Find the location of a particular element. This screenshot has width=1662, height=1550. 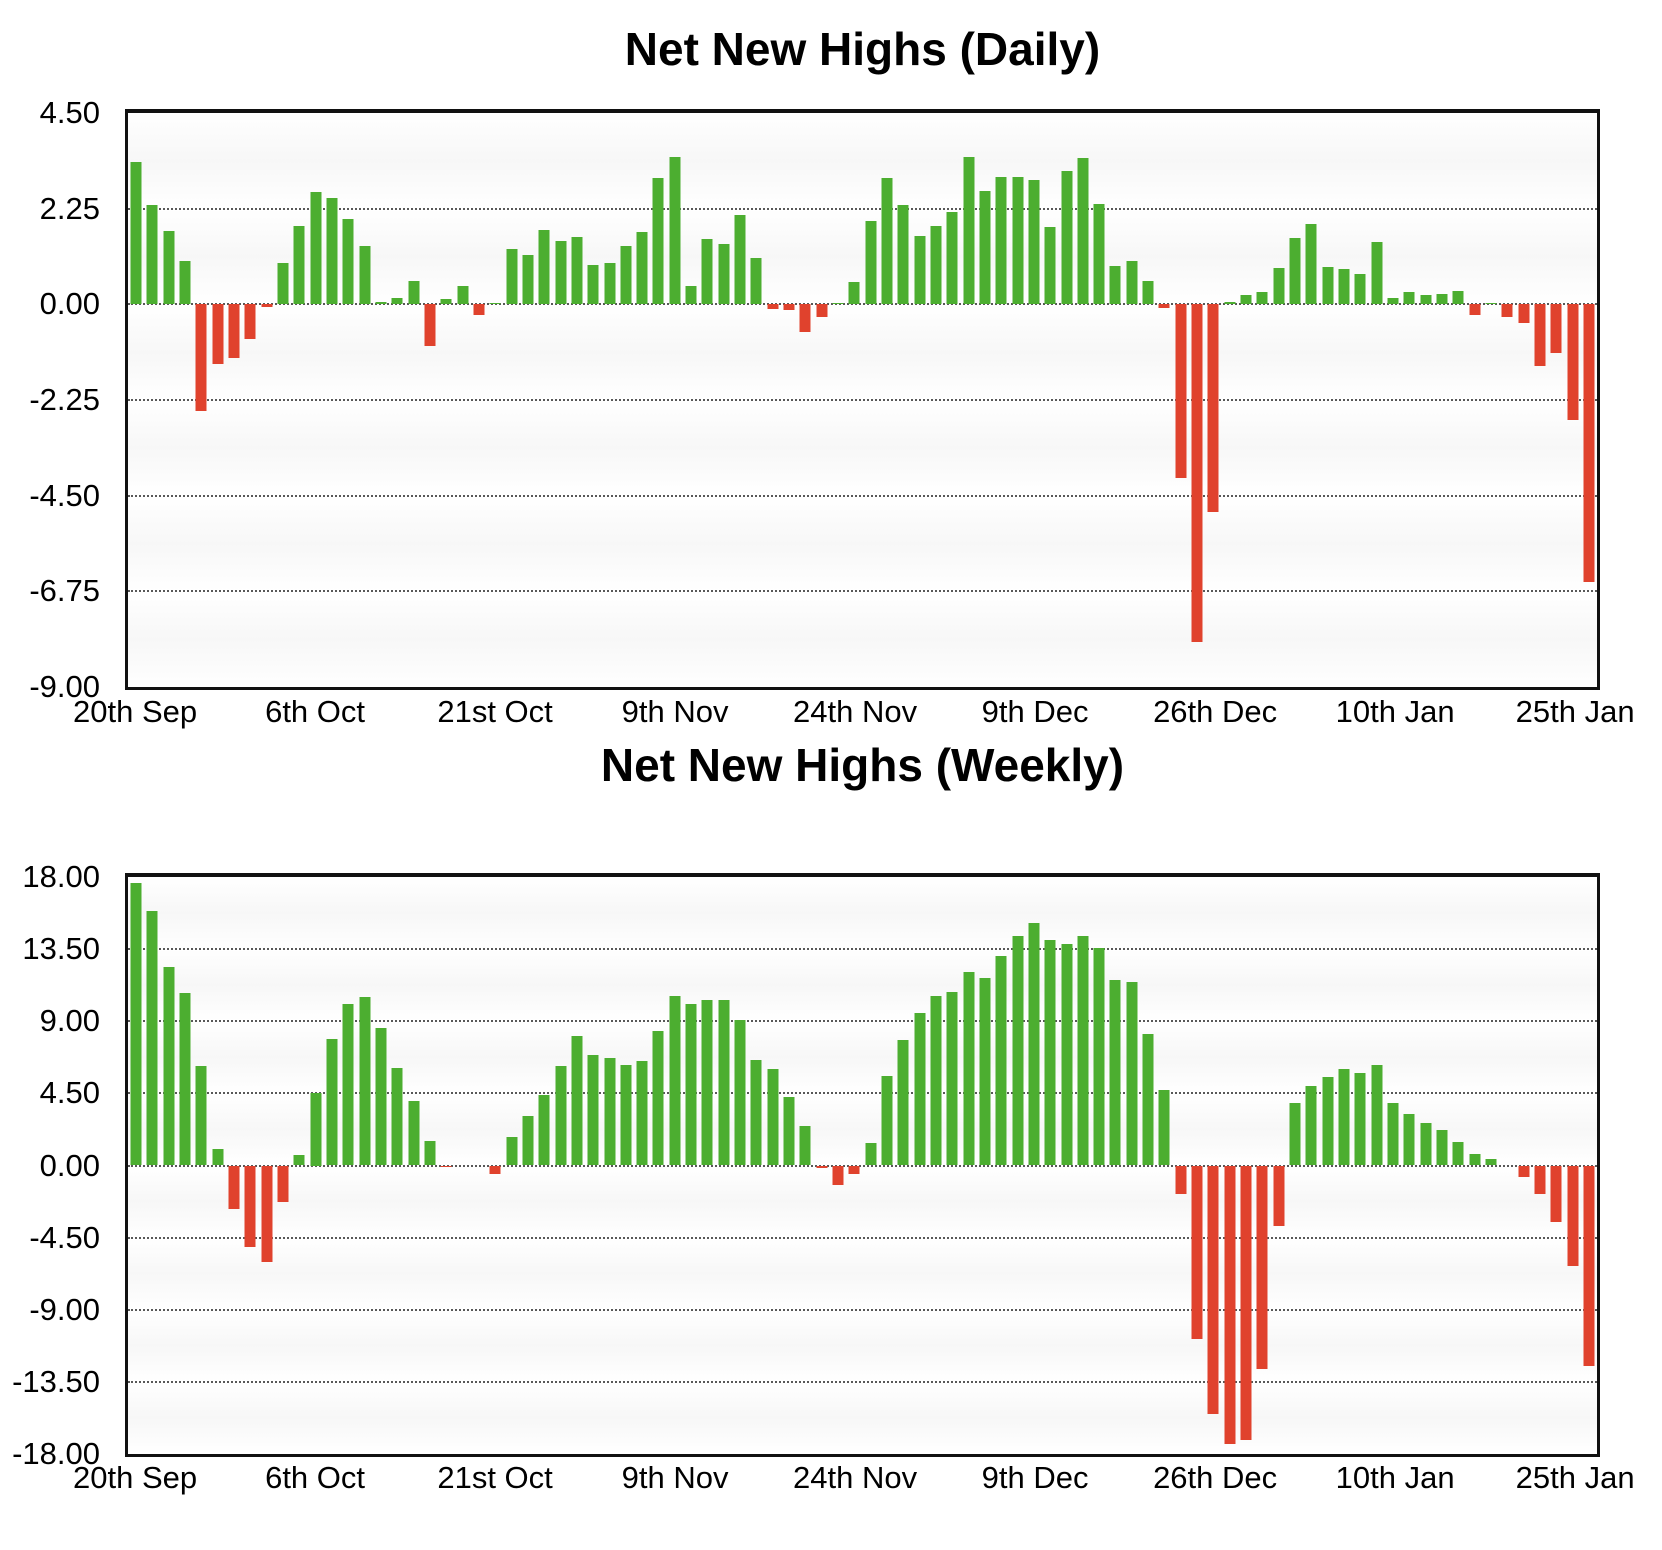

x-tick-label: 25th Jan is located at coordinates (1575, 711).